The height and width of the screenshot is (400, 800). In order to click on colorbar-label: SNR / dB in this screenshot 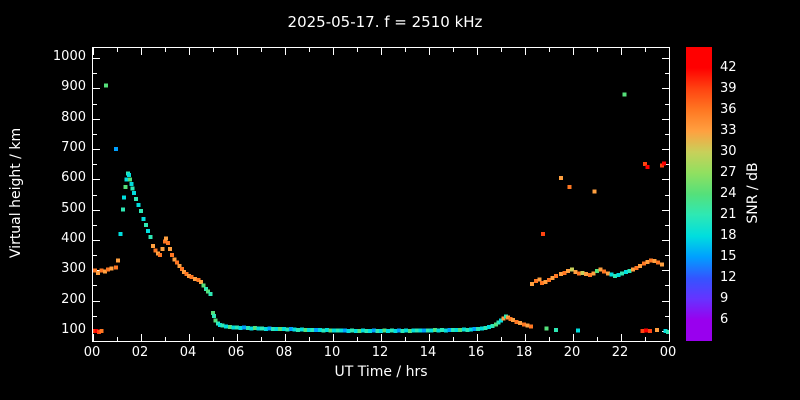, I will do `click(753, 193)`.